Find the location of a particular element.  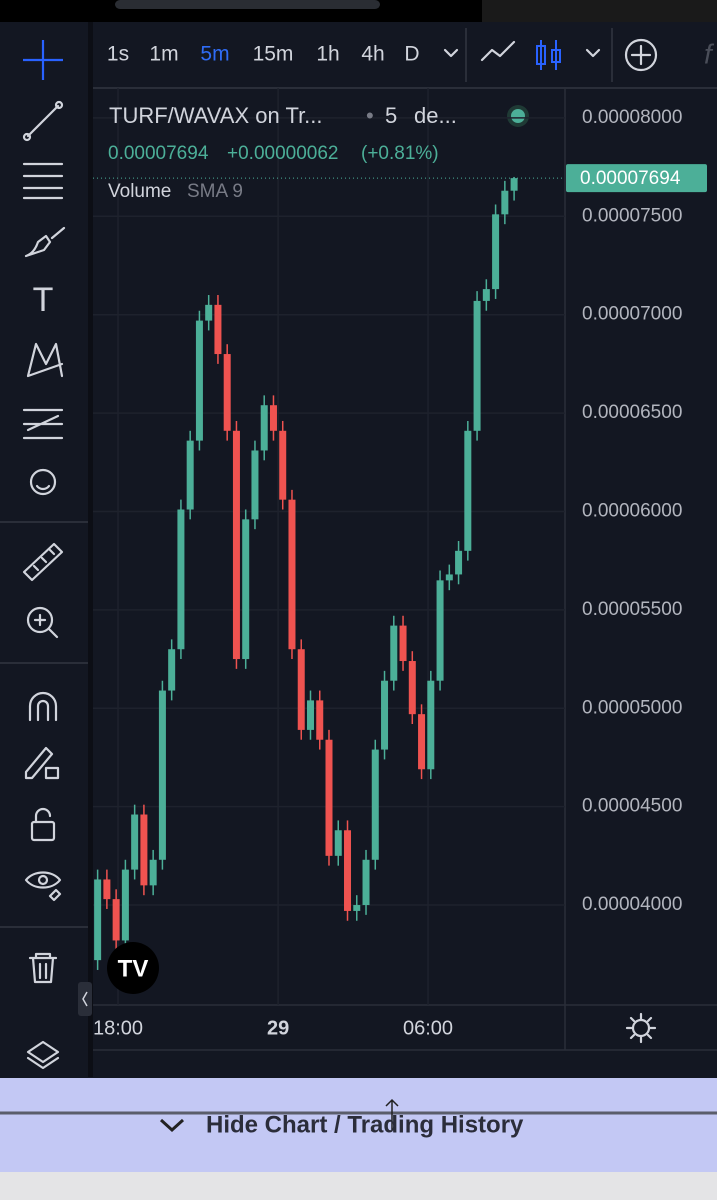

ruler-tool is located at coordinates (43, 562).